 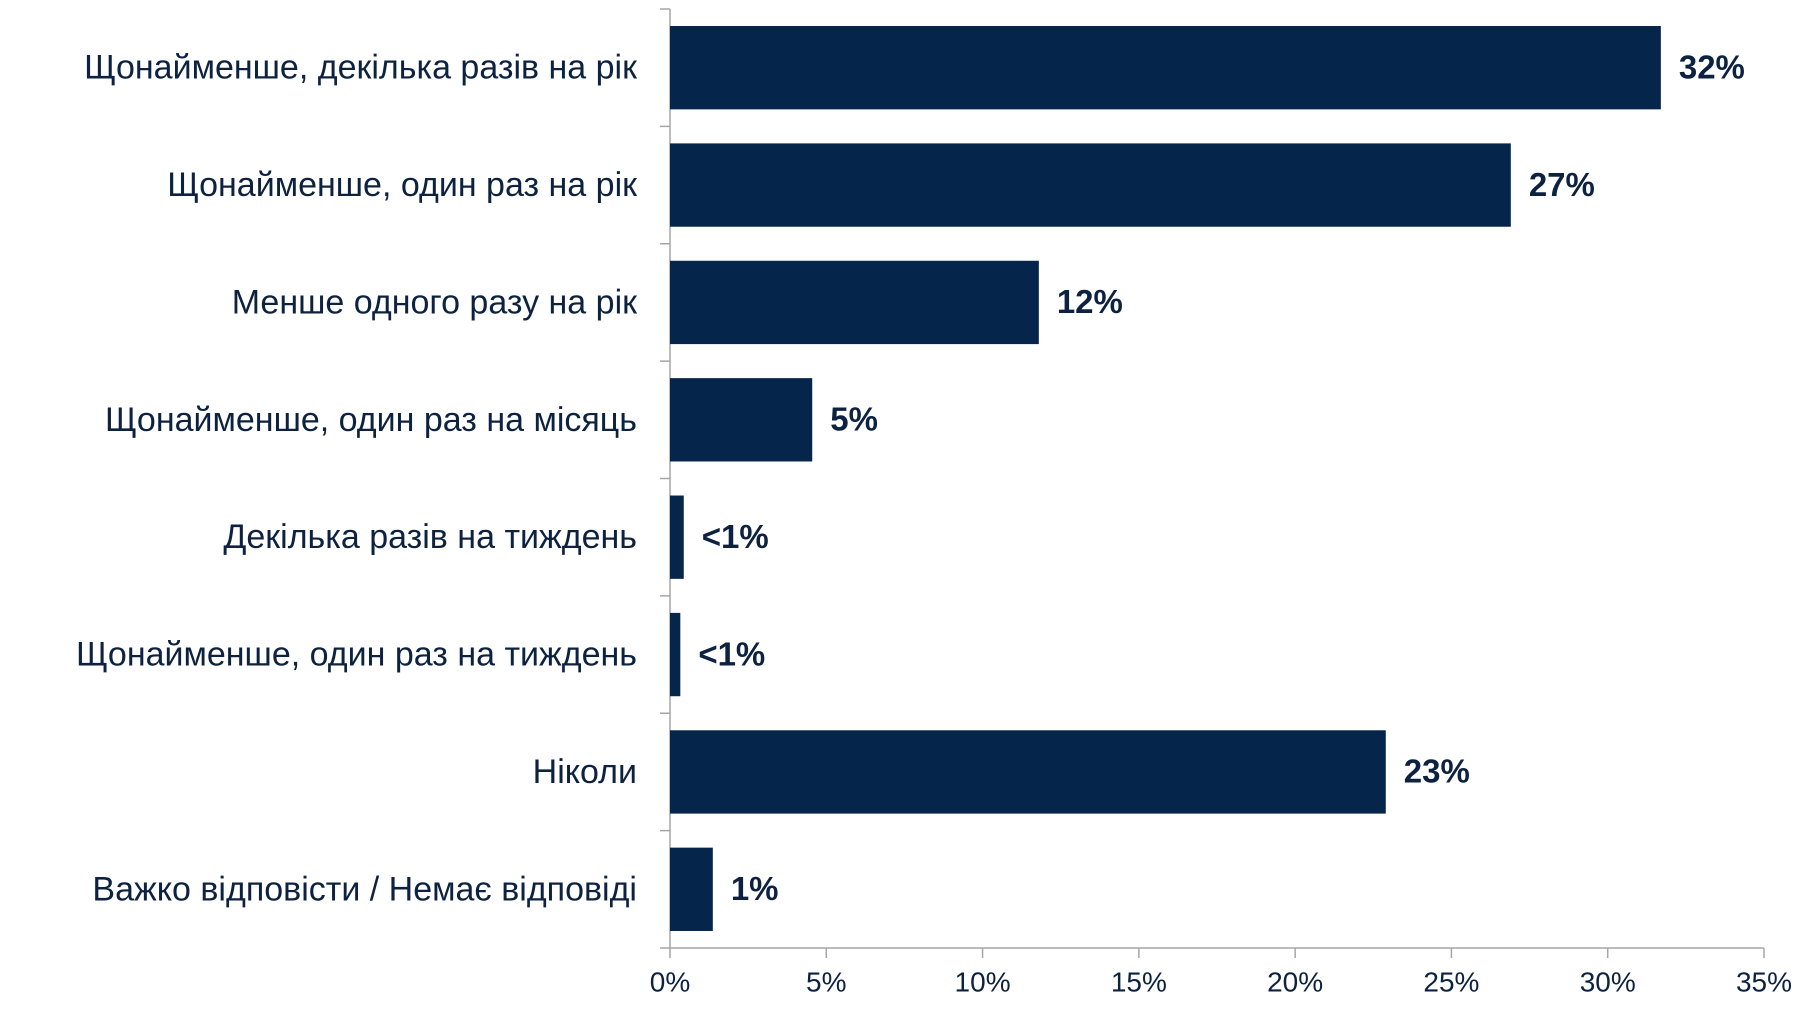 I want to click on category-label: Декілька разів на тиждень, so click(x=430, y=537).